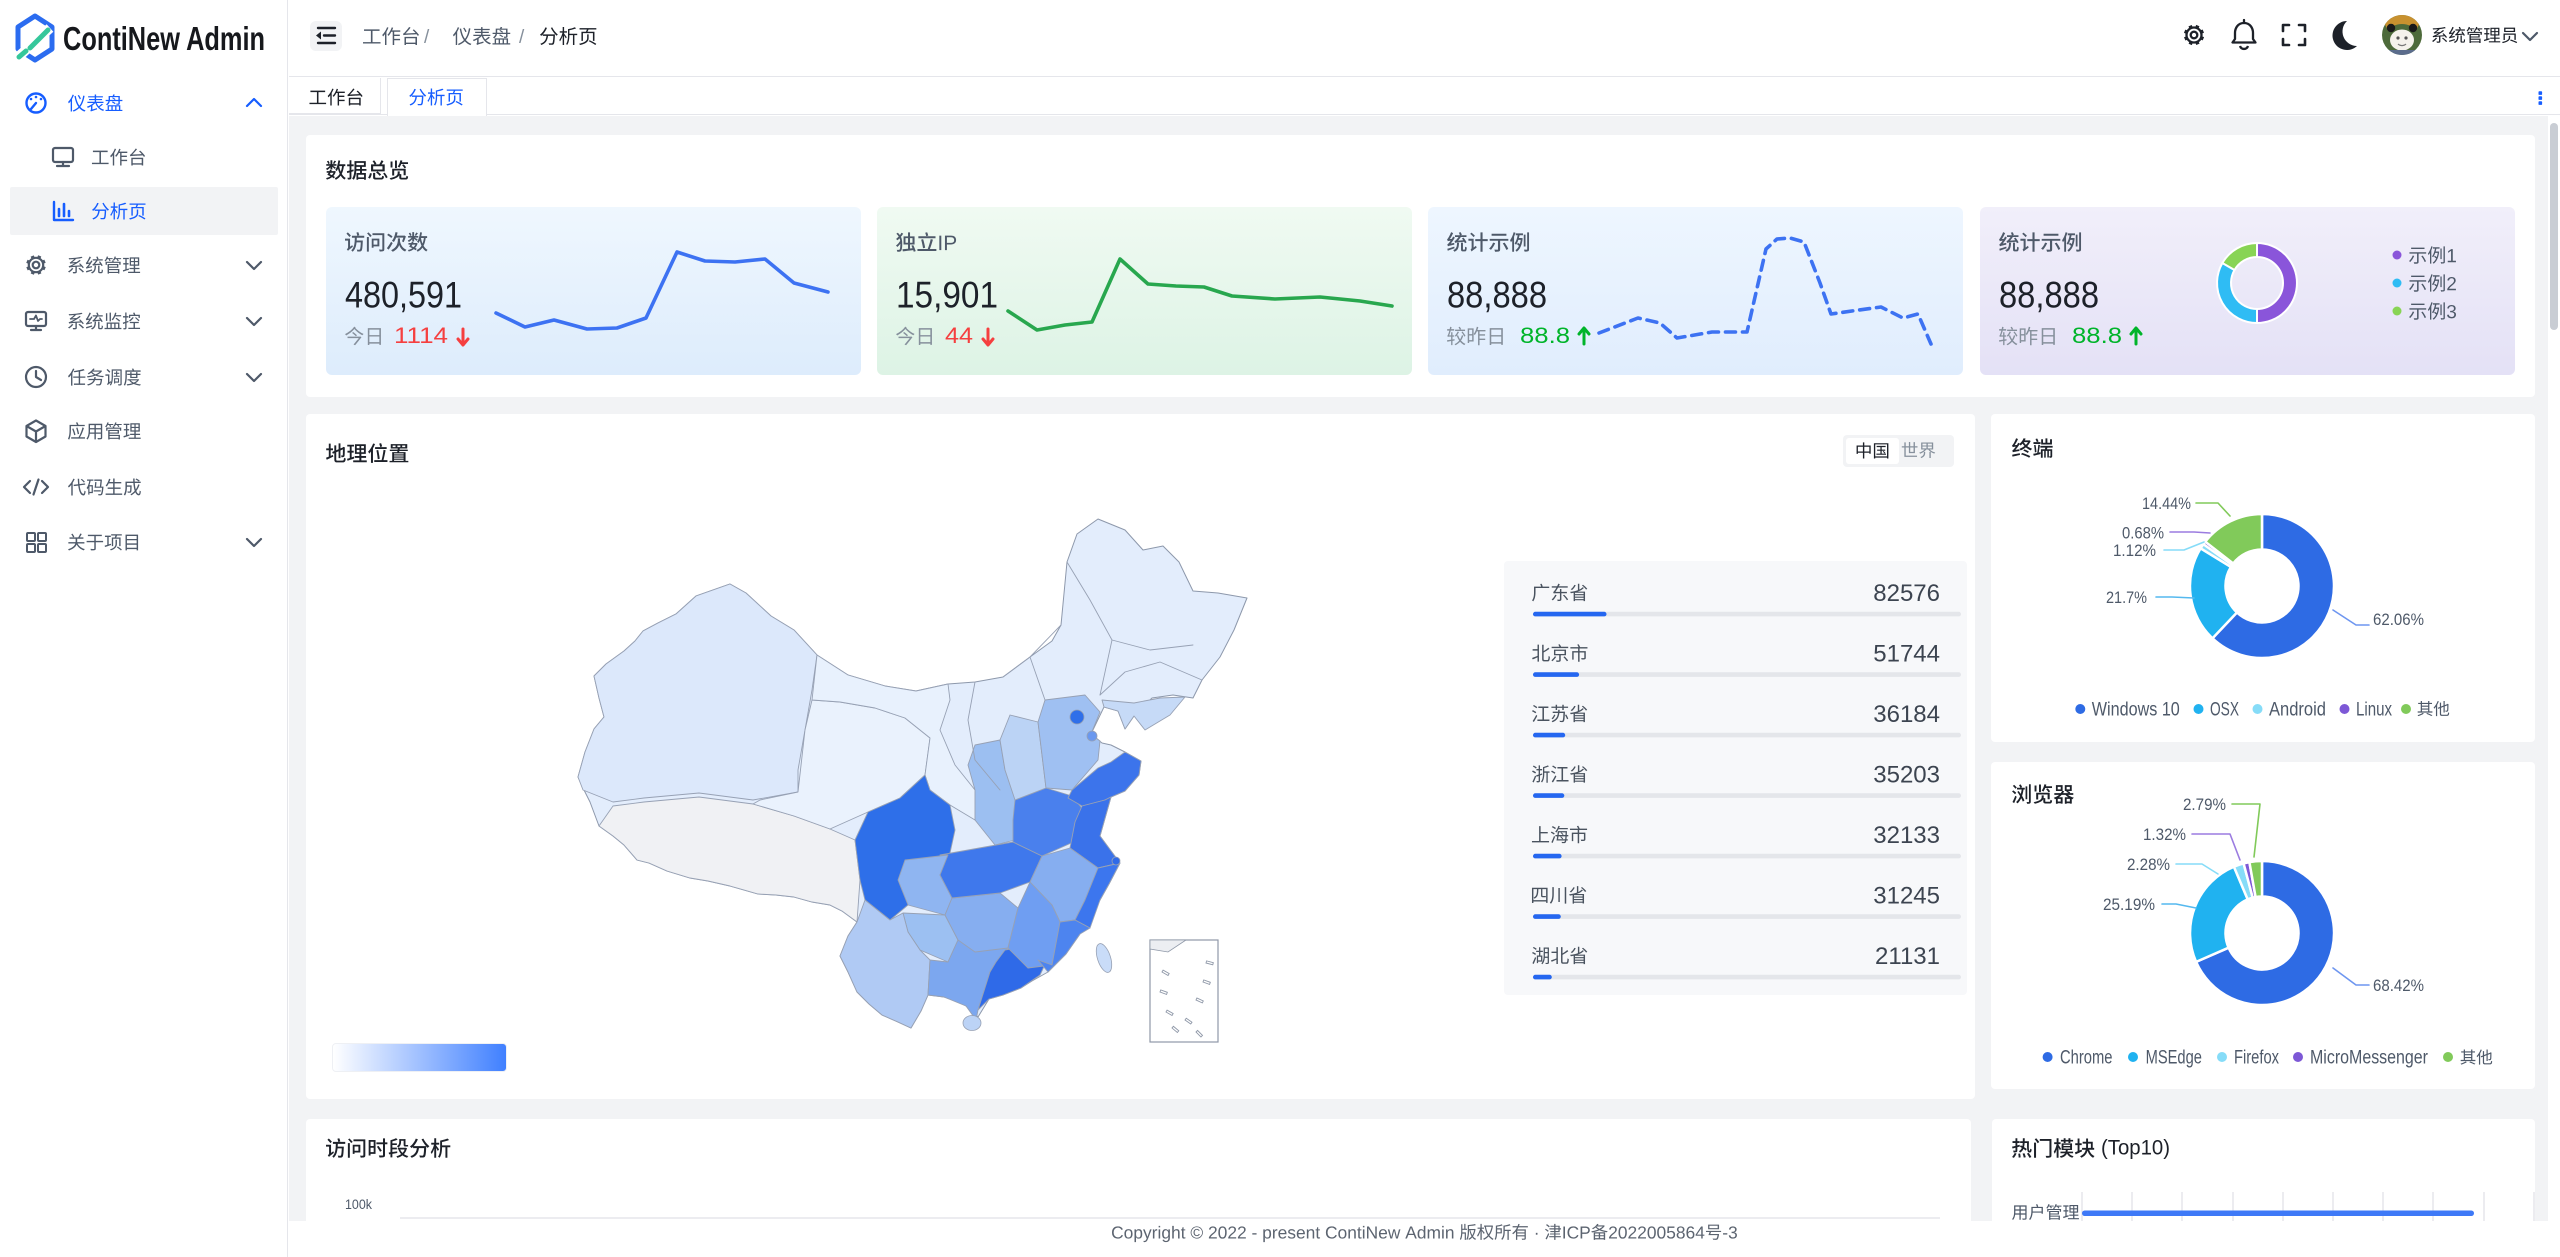 The width and height of the screenshot is (2560, 1257). What do you see at coordinates (2256, 1058) in the screenshot?
I see `svg-text: Firefox` at bounding box center [2256, 1058].